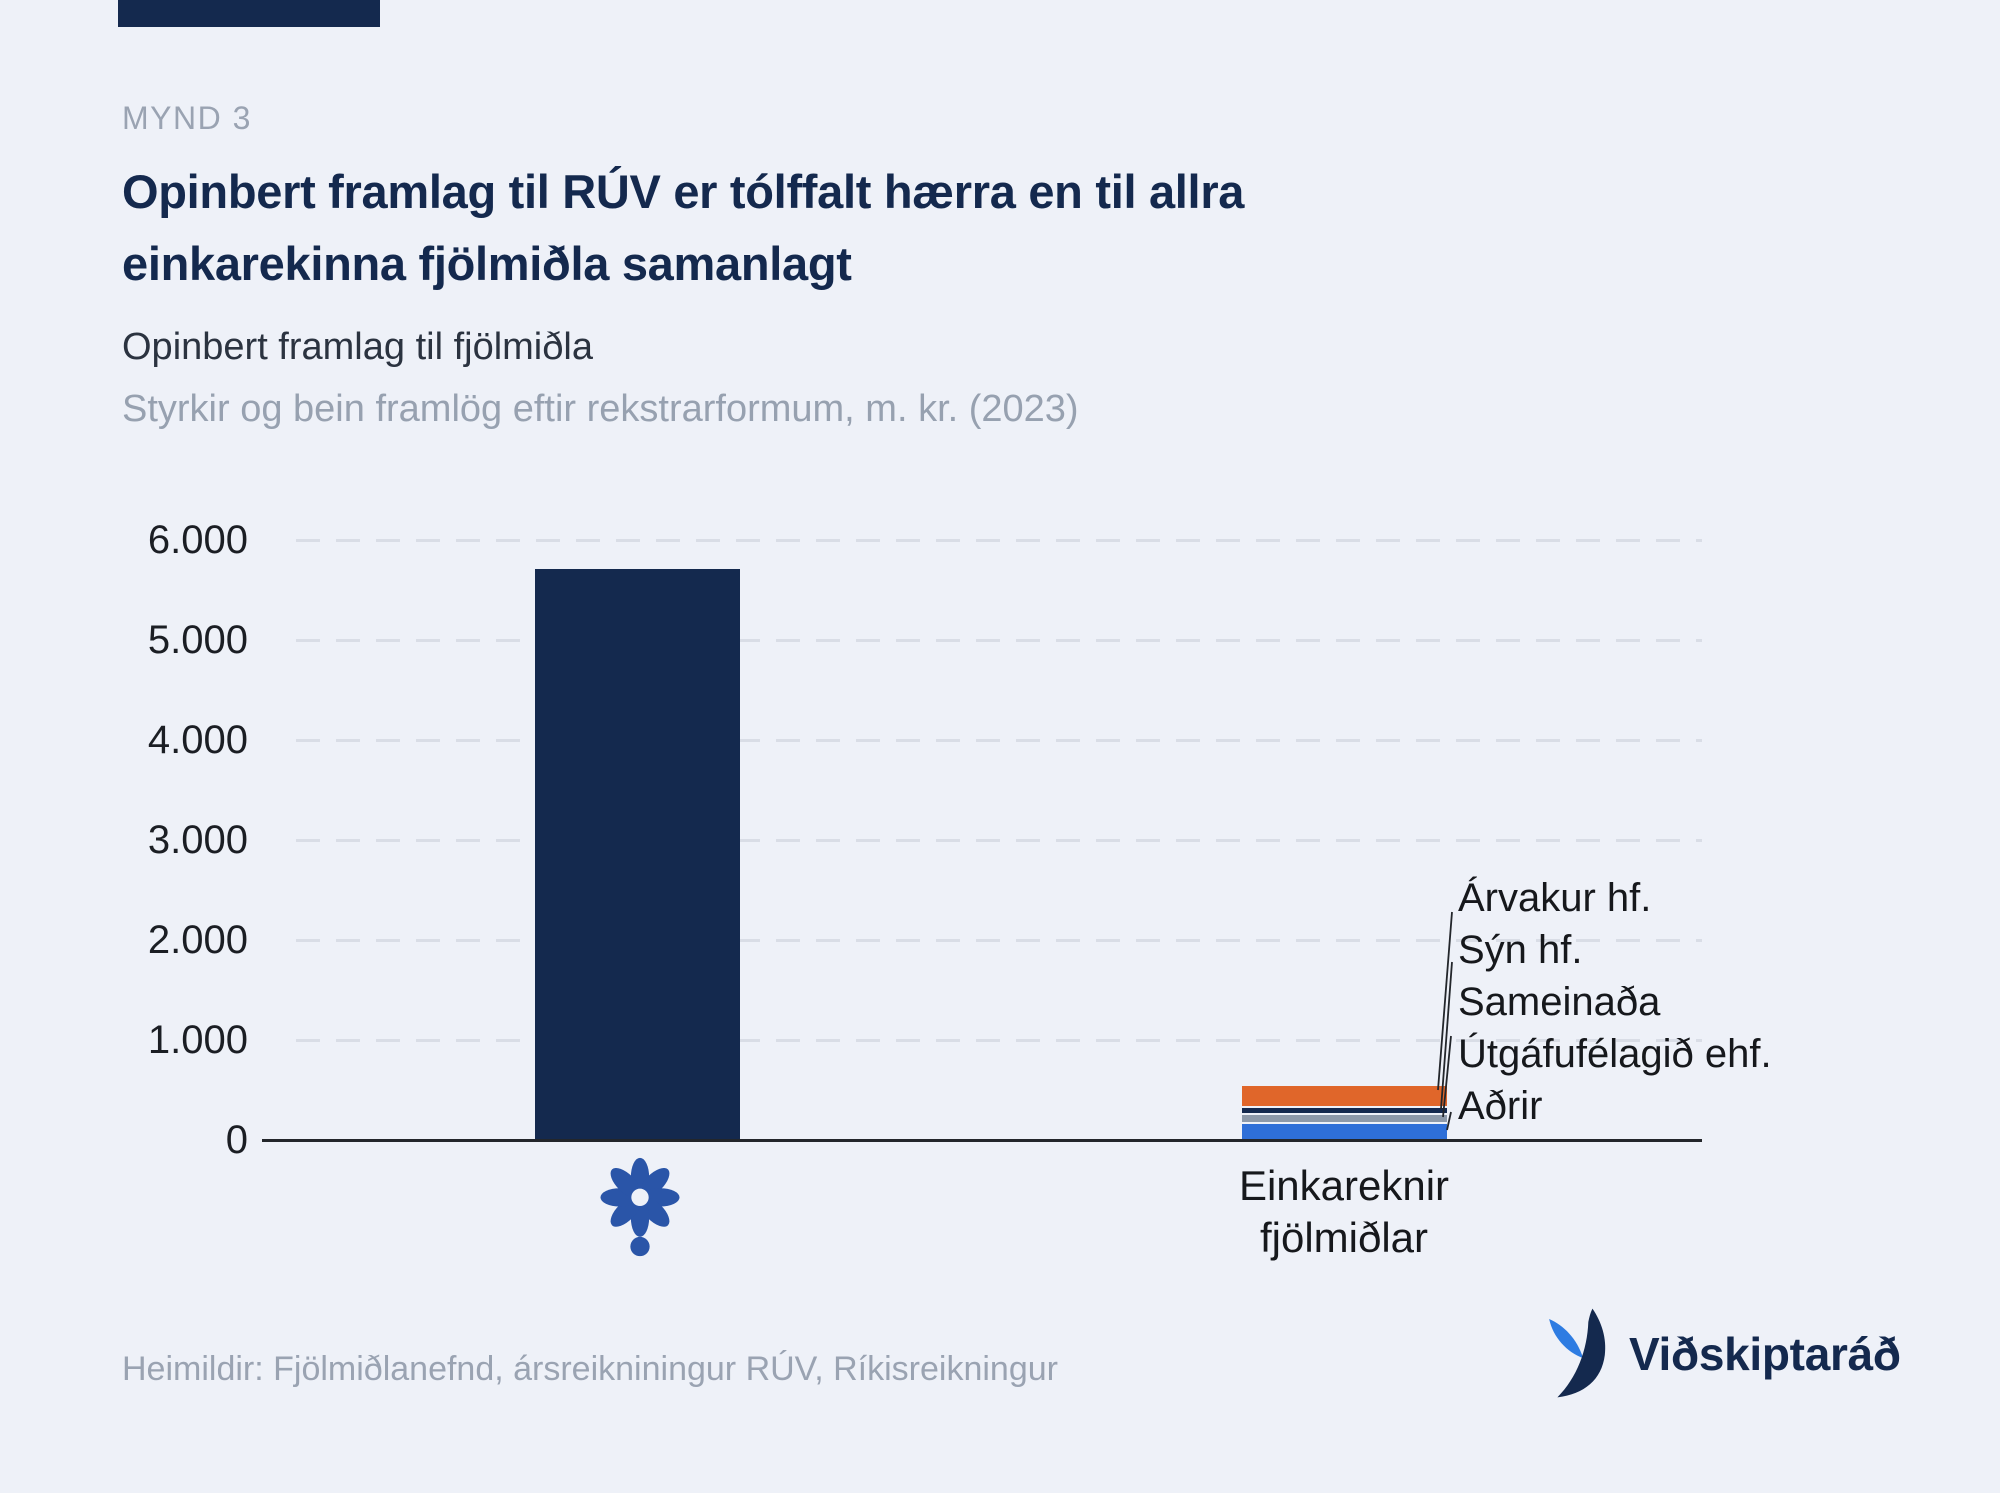  What do you see at coordinates (982, 1140) in the screenshot?
I see `x-axis-line` at bounding box center [982, 1140].